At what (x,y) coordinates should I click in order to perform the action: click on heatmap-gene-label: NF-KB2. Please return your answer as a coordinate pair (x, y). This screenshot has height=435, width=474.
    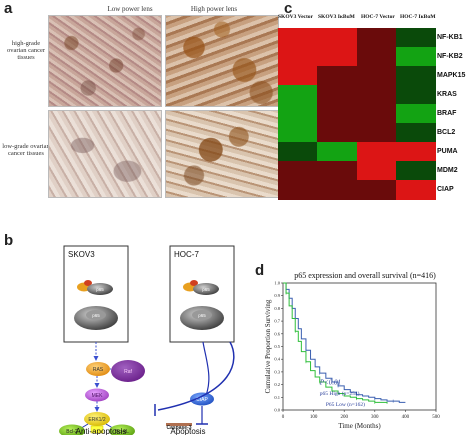
    Looking at the image, I should click on (450, 56).